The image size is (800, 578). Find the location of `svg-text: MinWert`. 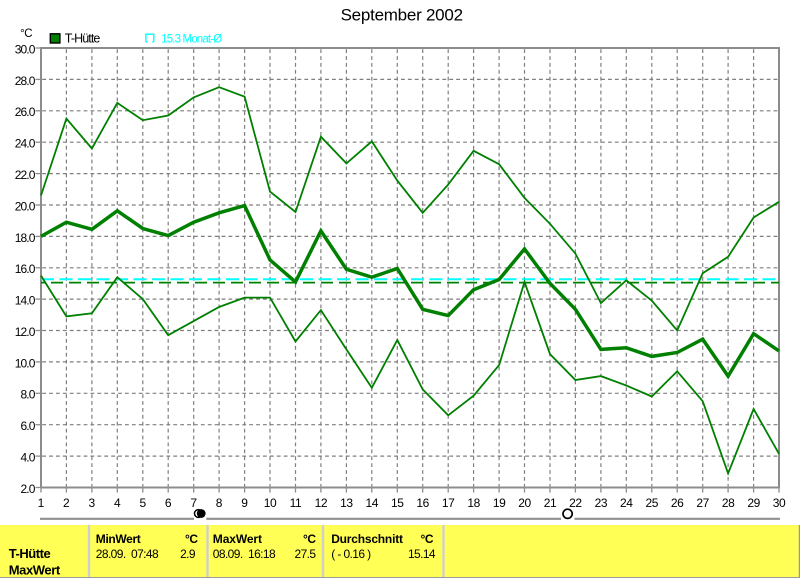

svg-text: MinWert is located at coordinates (118, 539).